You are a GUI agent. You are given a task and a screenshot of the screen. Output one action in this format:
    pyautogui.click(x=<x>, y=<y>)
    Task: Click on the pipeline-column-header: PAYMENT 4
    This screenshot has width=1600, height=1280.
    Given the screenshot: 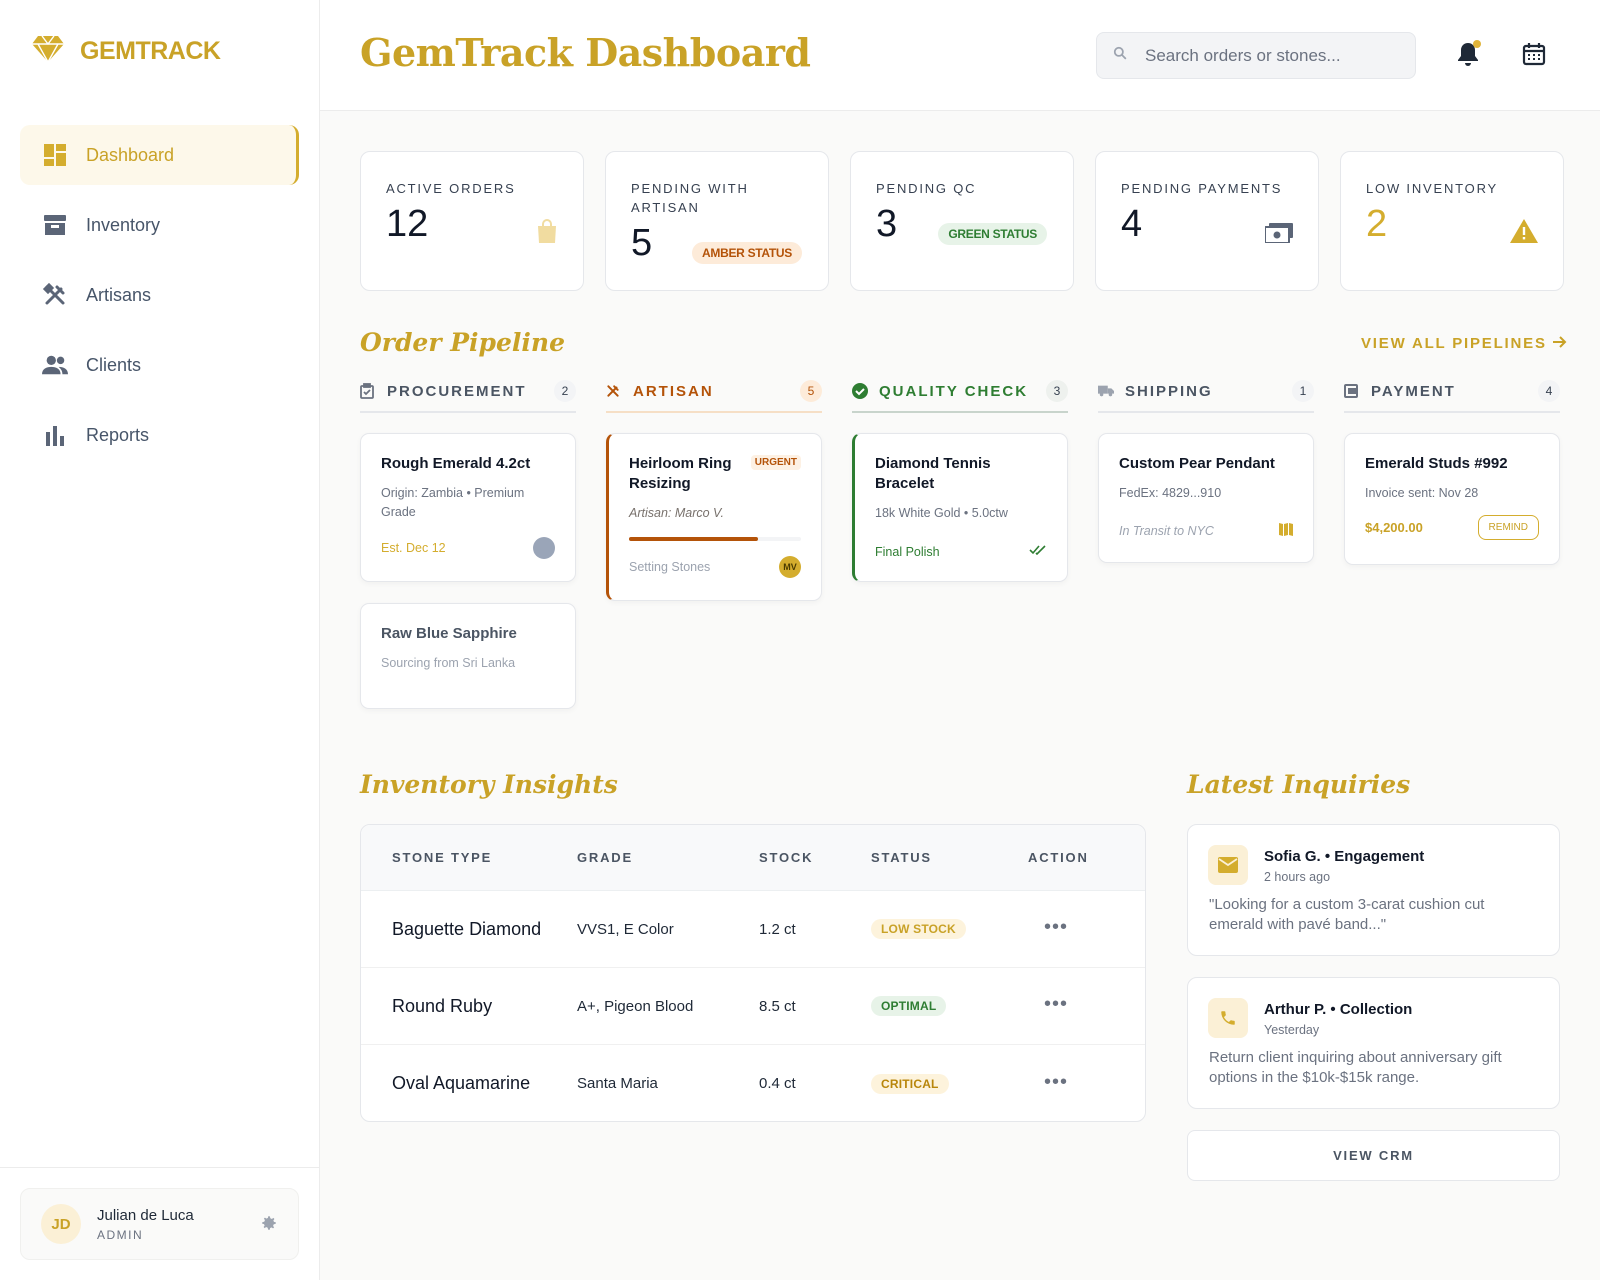 What is the action you would take?
    pyautogui.click(x=1452, y=394)
    